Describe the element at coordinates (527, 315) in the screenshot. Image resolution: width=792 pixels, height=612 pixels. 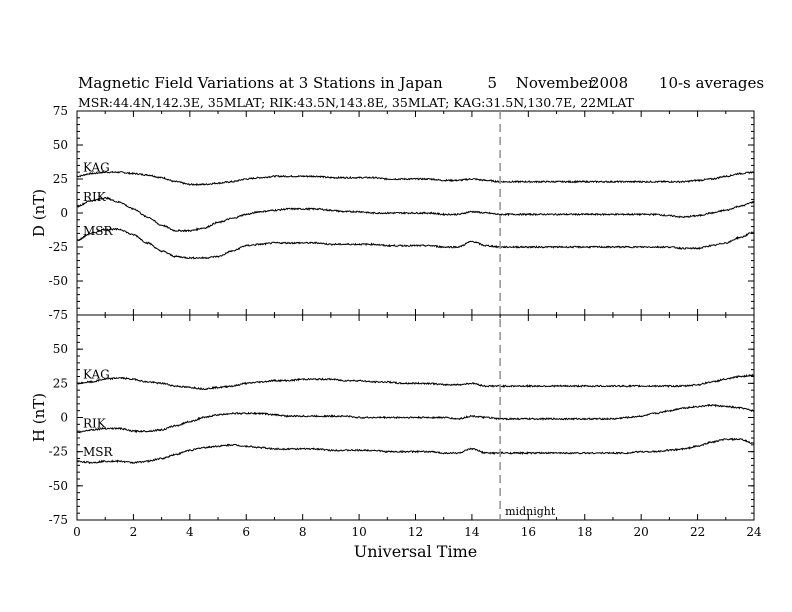
I see `midnight-marker: midnight` at that location.